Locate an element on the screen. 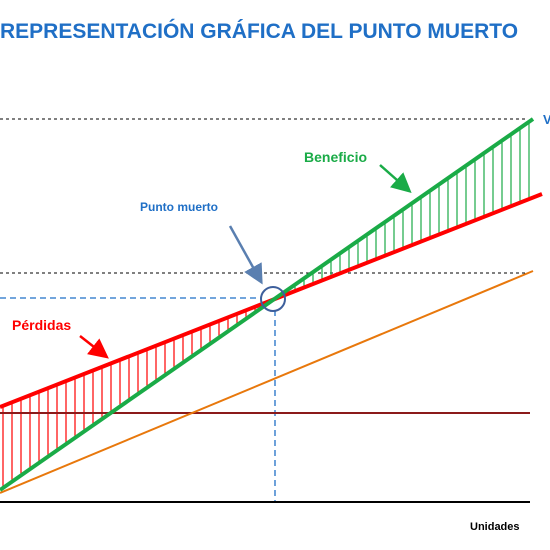  x-axis-label: Unidades is located at coordinates (495, 527).